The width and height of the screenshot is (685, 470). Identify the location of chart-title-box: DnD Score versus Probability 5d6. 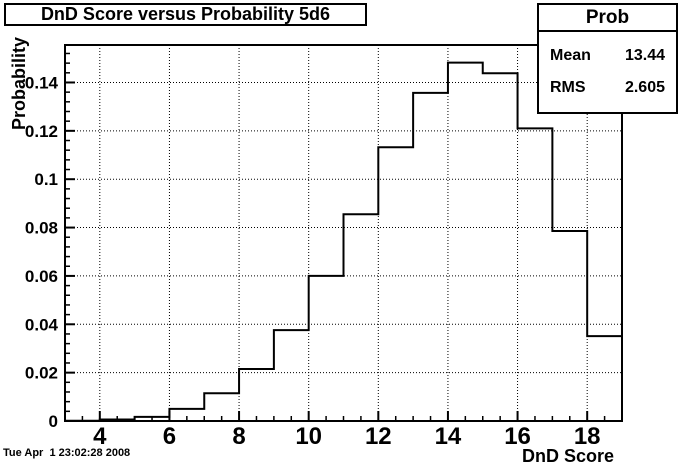
(185, 14).